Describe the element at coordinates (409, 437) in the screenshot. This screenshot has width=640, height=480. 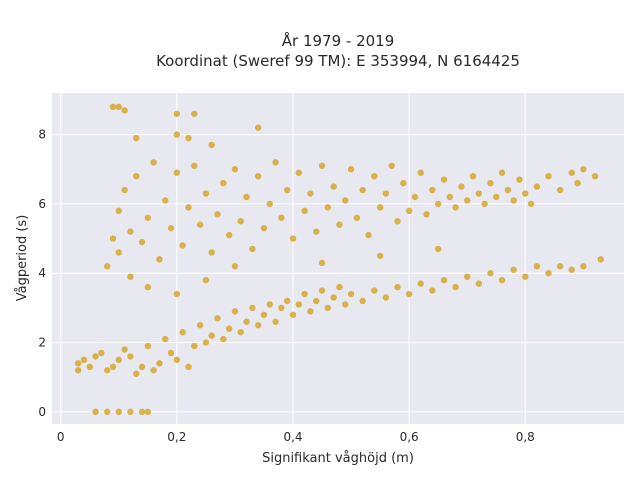
I see `x-tick-label: 0,6` at that location.